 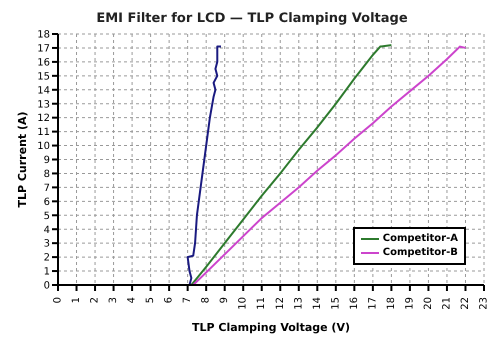 What do you see at coordinates (43, 62) in the screenshot?
I see `y-tick-label: 16` at bounding box center [43, 62].